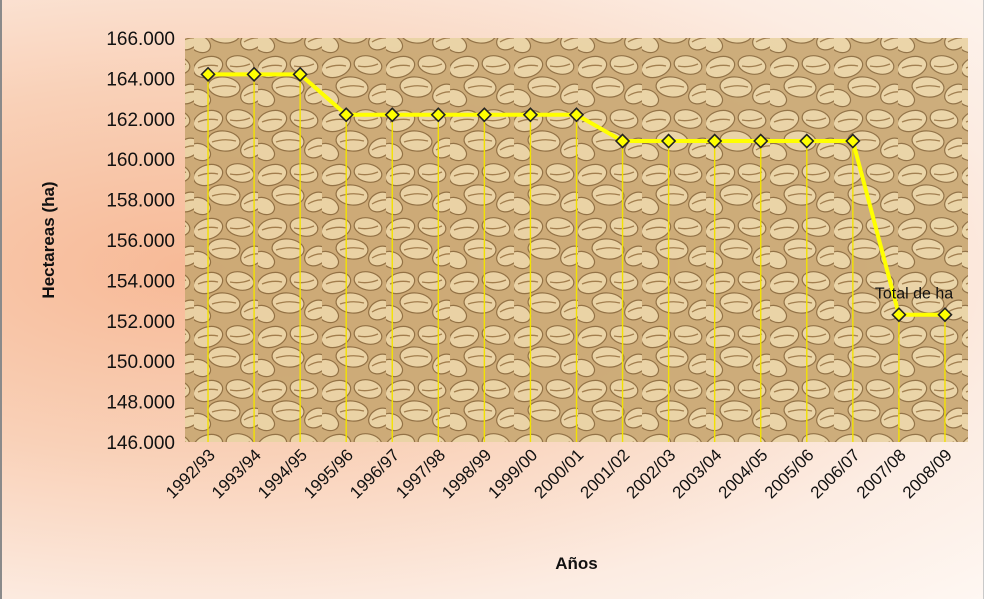  I want to click on y-tick-label: 146.000, so click(140, 443).